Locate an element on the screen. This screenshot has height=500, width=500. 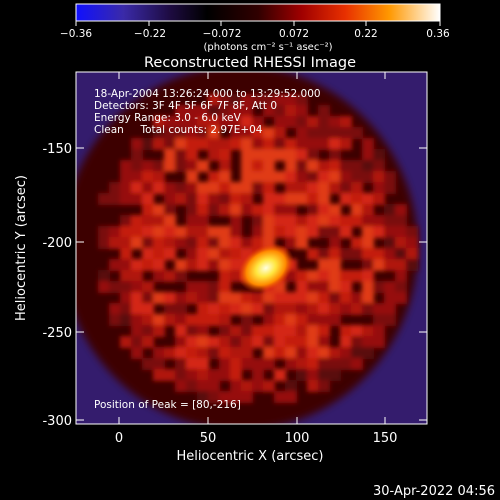
x-tick-label: 100 is located at coordinates (297, 438).